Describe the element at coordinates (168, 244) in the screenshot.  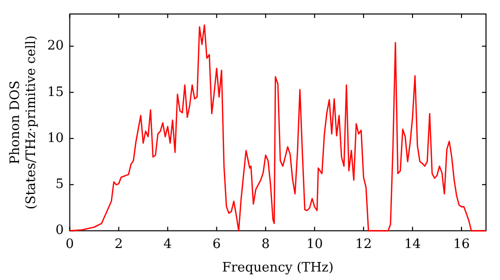
I see `x-tick-label: 4` at that location.